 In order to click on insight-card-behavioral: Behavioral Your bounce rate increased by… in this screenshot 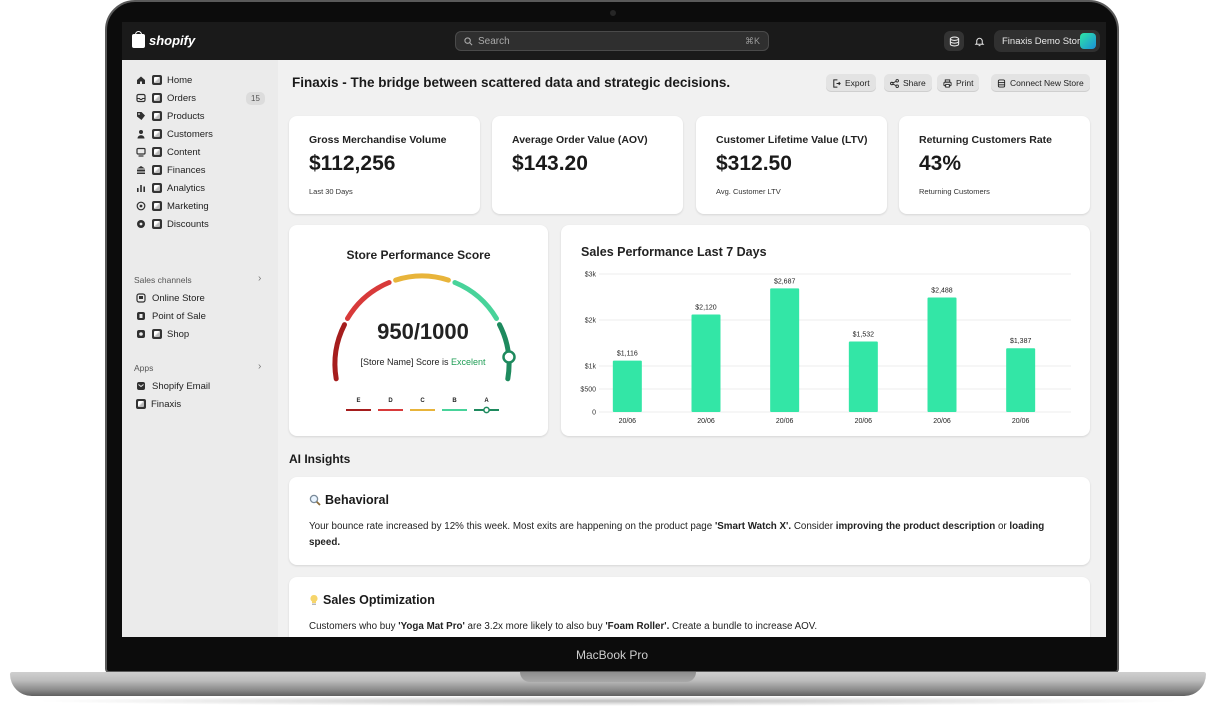, I will do `click(689, 521)`.